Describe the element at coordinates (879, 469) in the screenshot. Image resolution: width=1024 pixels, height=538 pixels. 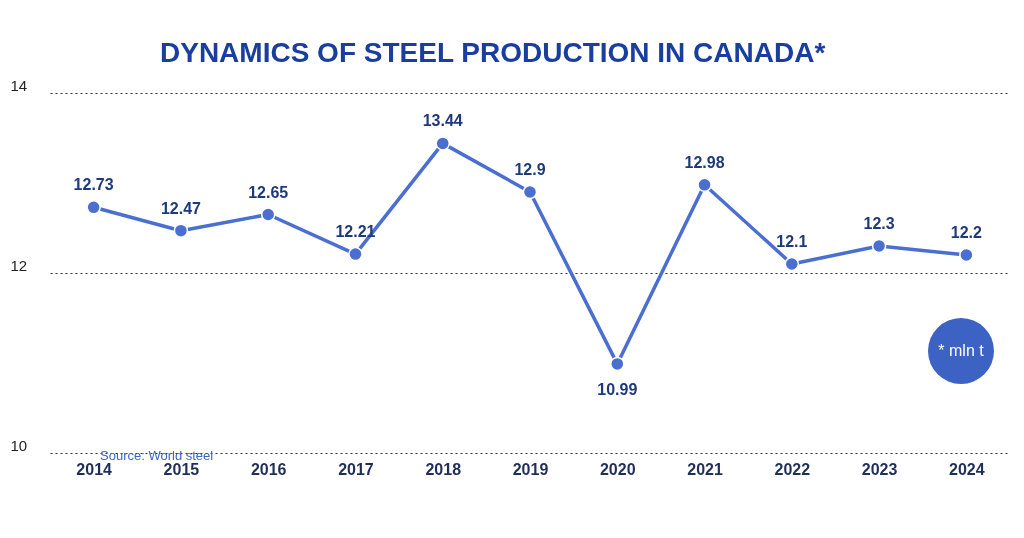
I see `x-tick-label: 2023` at that location.